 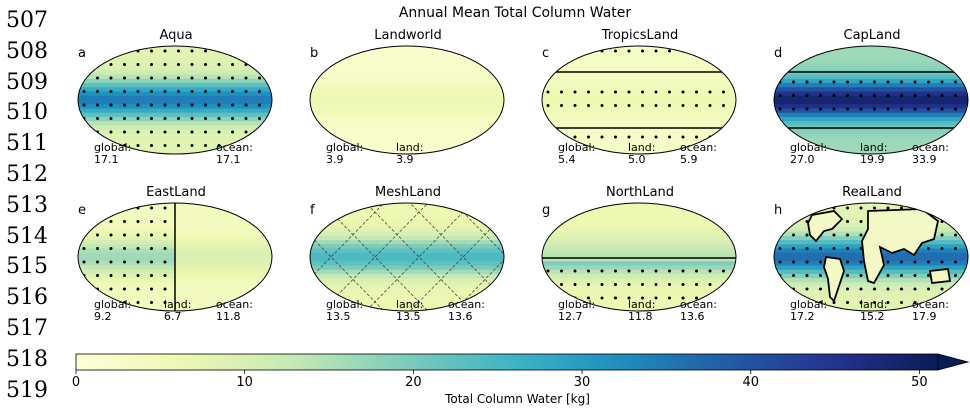 I want to click on mesh-line, so click(x=477, y=257).